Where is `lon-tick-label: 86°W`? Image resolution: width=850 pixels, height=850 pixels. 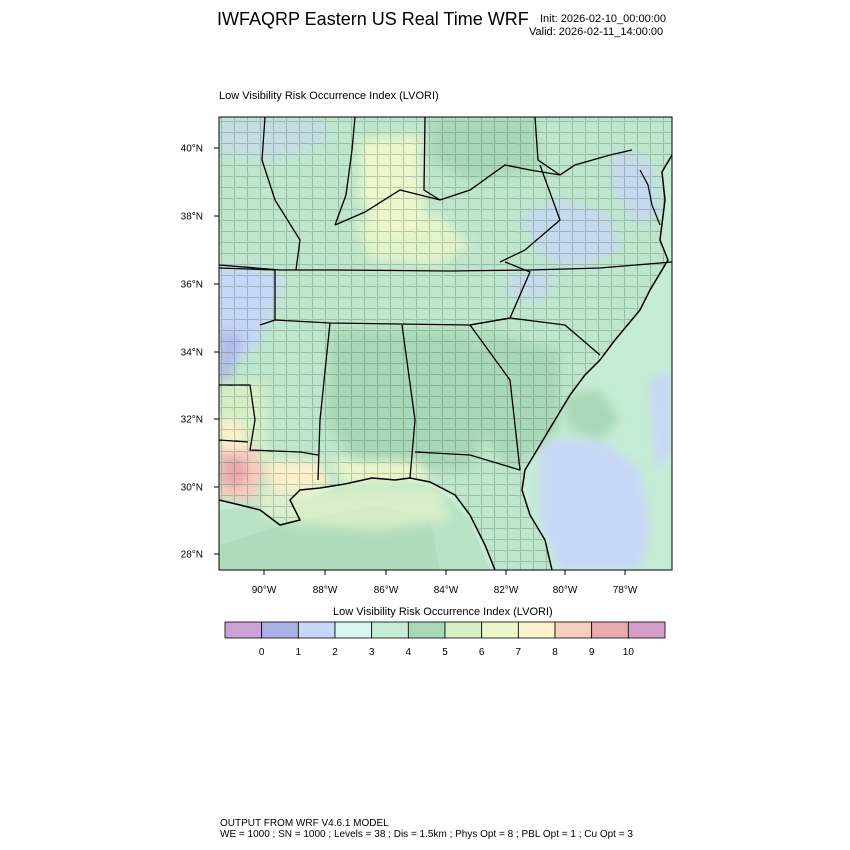
lon-tick-label: 86°W is located at coordinates (386, 590).